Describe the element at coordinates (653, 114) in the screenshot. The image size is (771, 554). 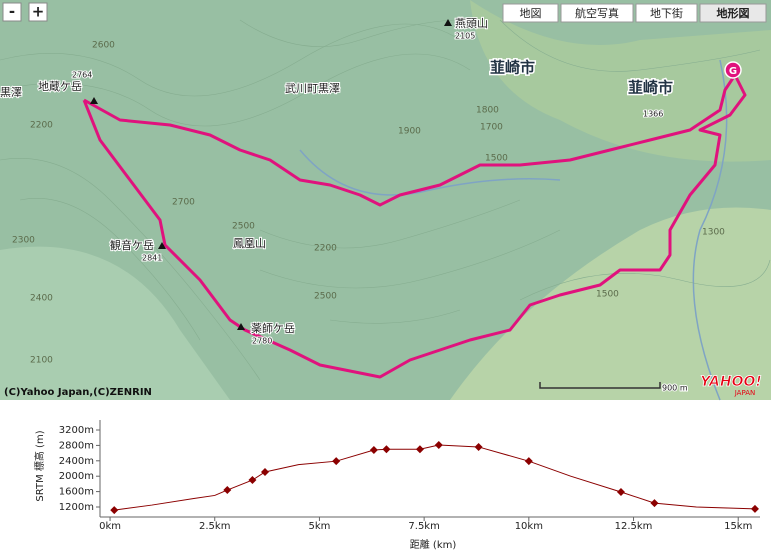
I see `map-label: 1366` at that location.